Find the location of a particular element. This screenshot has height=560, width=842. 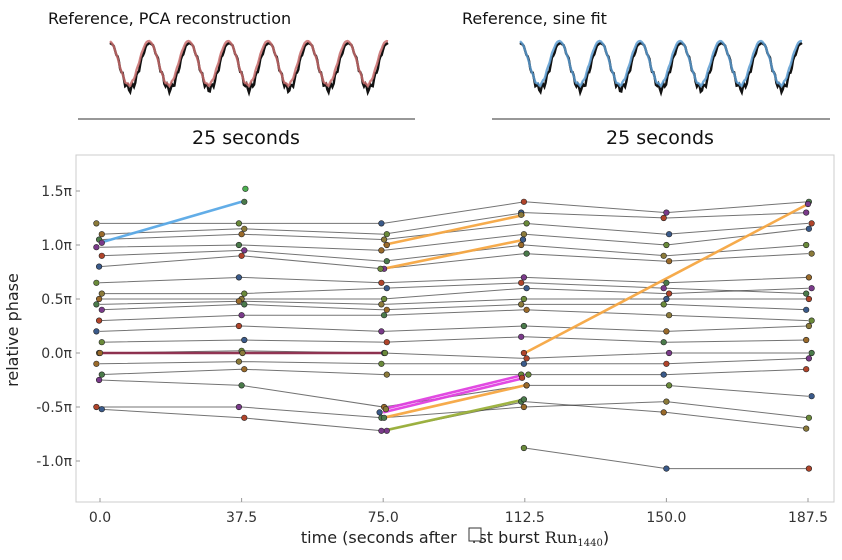

inset-title: Reference, sine fit is located at coordinates (534, 18).